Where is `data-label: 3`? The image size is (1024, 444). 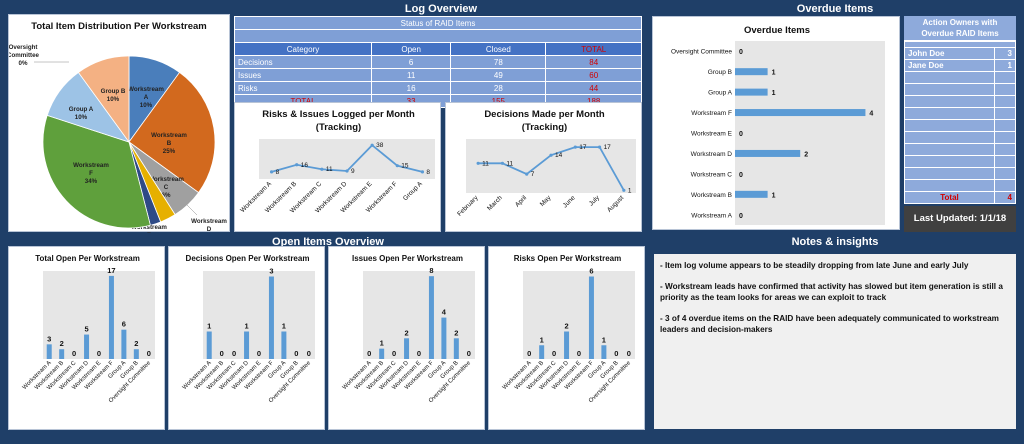
data-label: 3 is located at coordinates (271, 271).